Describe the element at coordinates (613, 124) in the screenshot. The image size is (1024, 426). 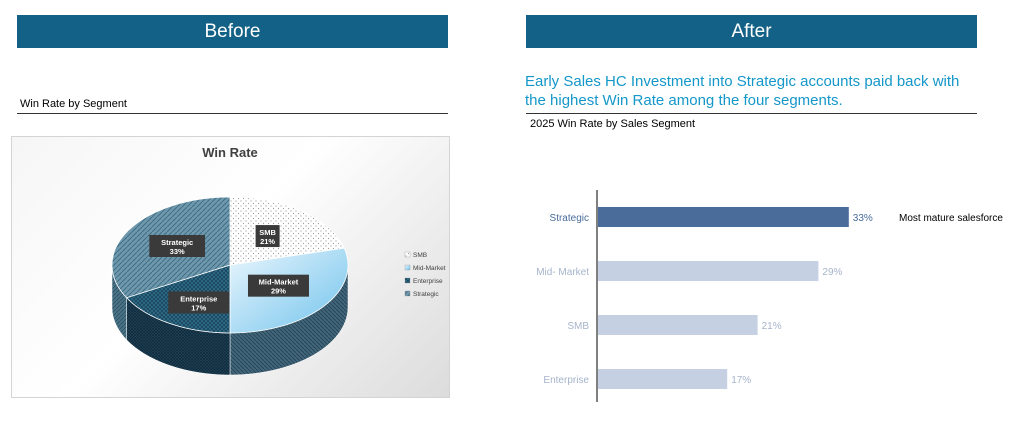
I see `after-subtitle: 2025 Win Rate by Sales Segment` at that location.